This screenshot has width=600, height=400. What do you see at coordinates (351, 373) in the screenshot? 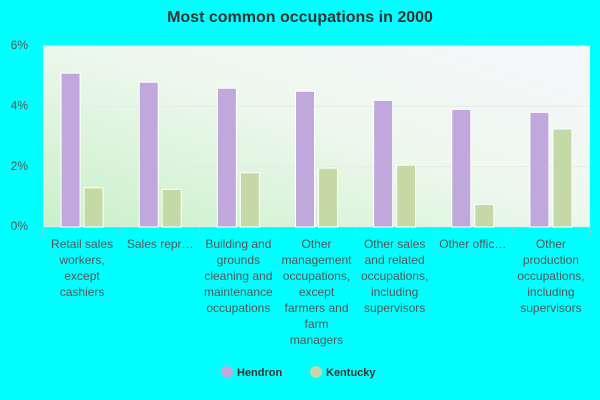
I see `legend-label: Kentucky` at bounding box center [351, 373].